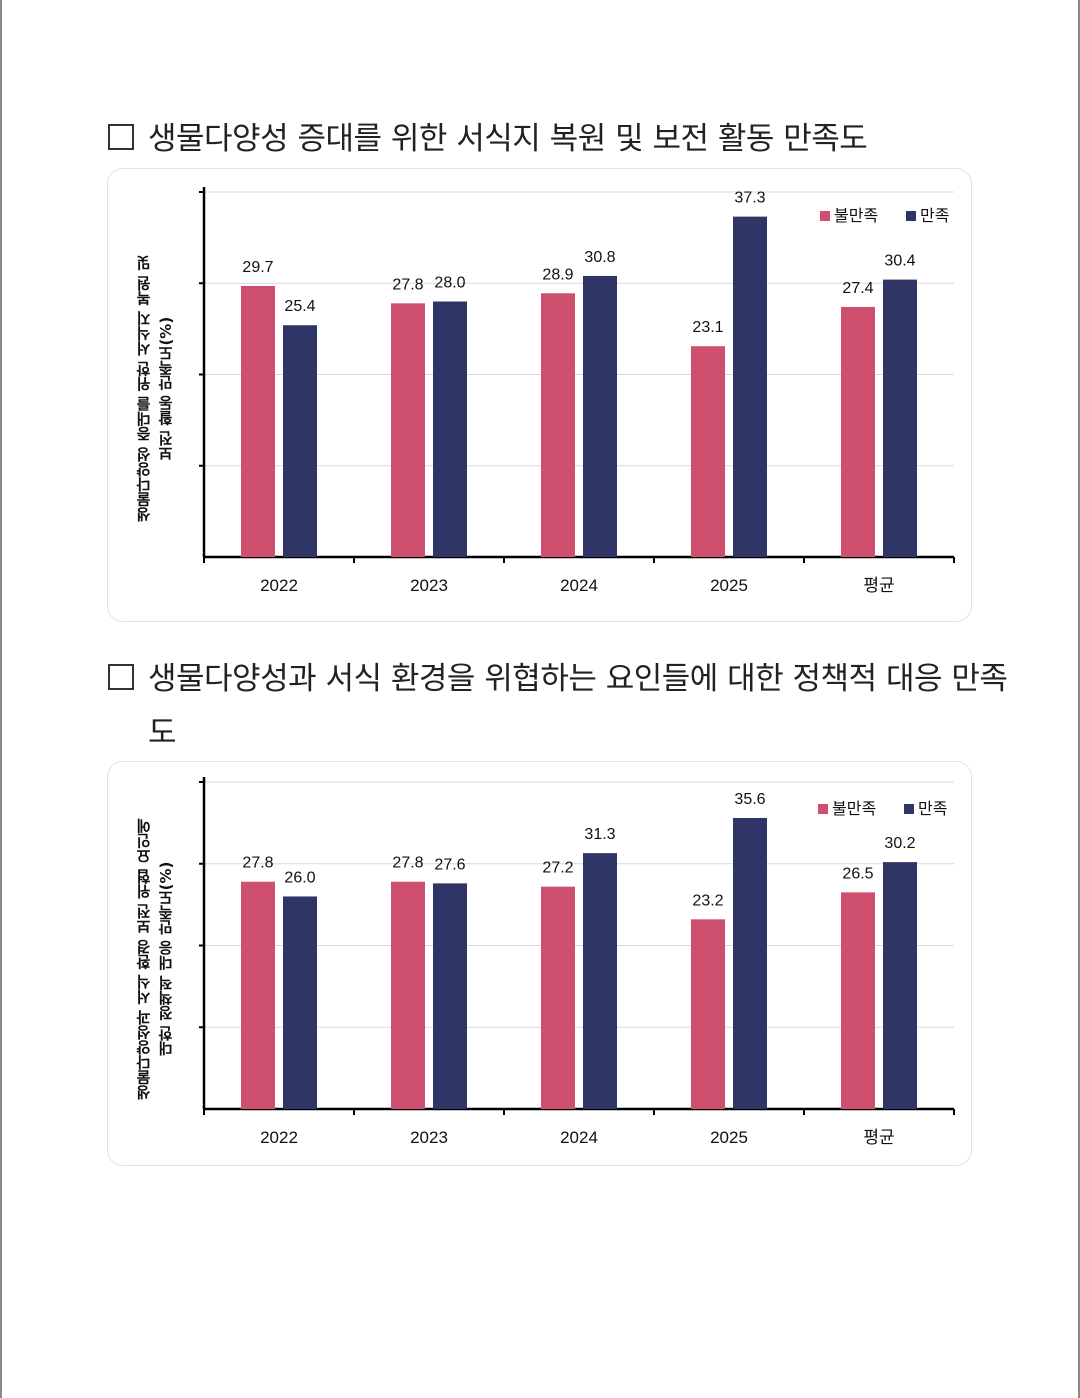  I want to click on data-label: 26.5, so click(857, 873).